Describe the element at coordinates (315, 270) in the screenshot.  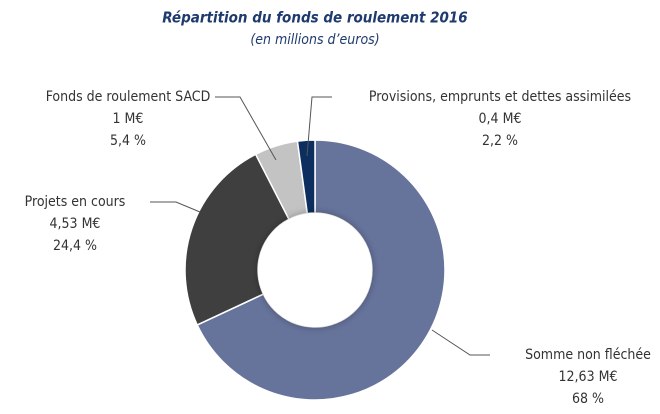
I see `donut-hole` at that location.